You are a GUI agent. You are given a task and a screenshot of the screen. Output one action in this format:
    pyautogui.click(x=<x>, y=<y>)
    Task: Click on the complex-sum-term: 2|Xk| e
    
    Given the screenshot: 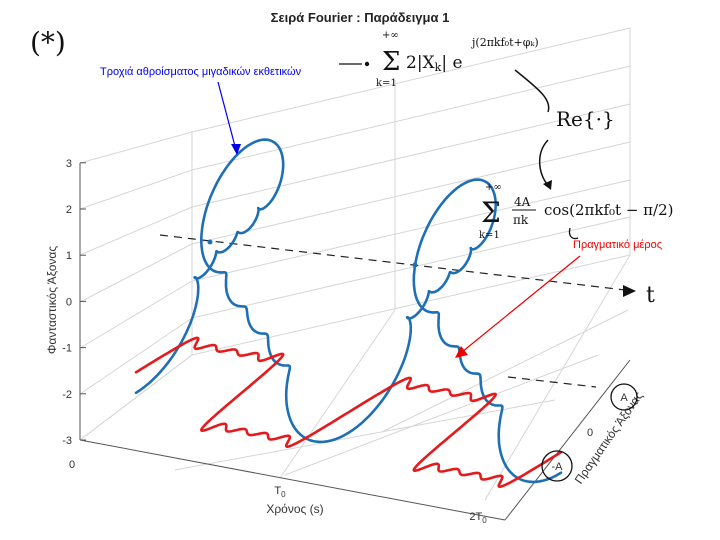 What is the action you would take?
    pyautogui.click(x=434, y=63)
    